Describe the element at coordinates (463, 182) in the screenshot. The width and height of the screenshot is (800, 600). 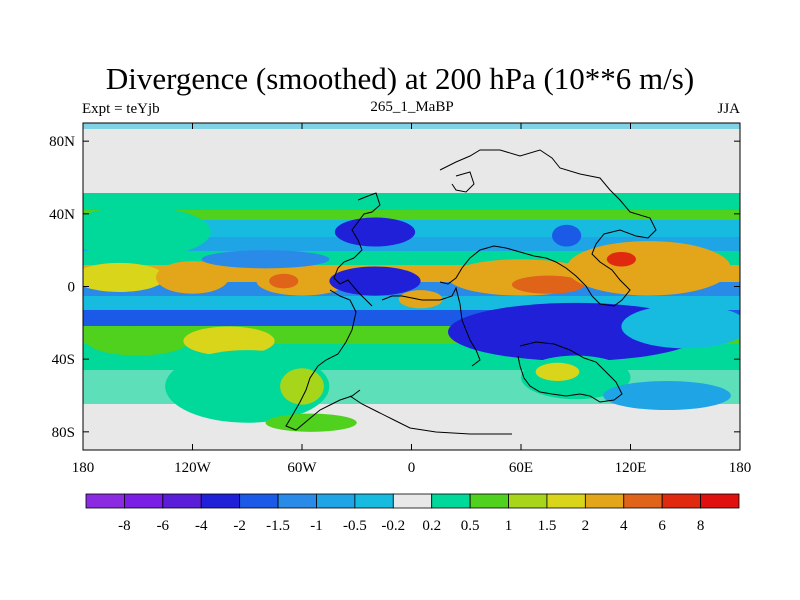
I see `coastline-greenland` at that location.